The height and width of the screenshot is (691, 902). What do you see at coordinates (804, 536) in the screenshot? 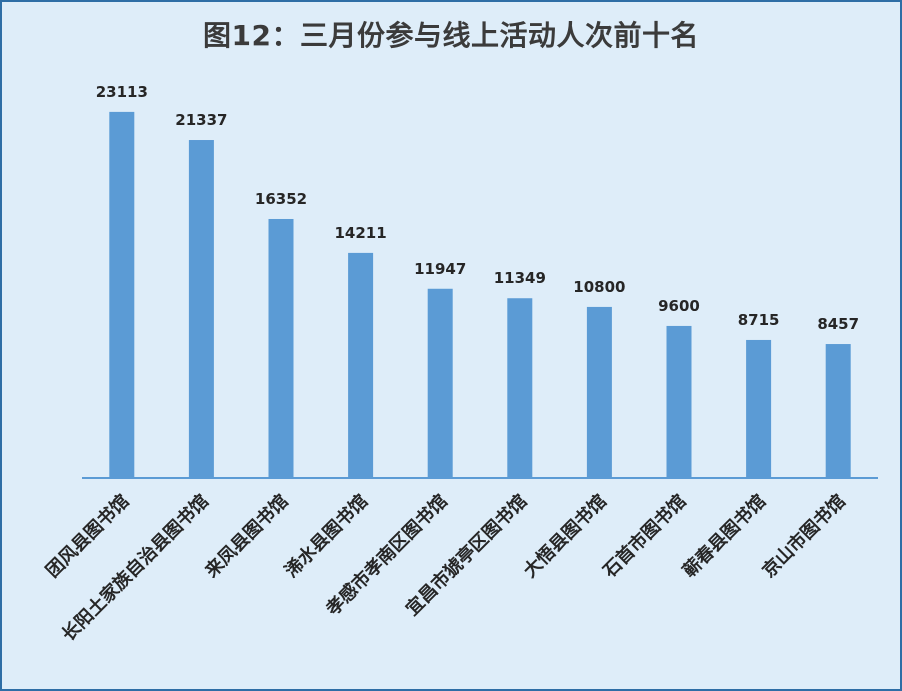
I see `category-label: 京山市图书馆` at bounding box center [804, 536].